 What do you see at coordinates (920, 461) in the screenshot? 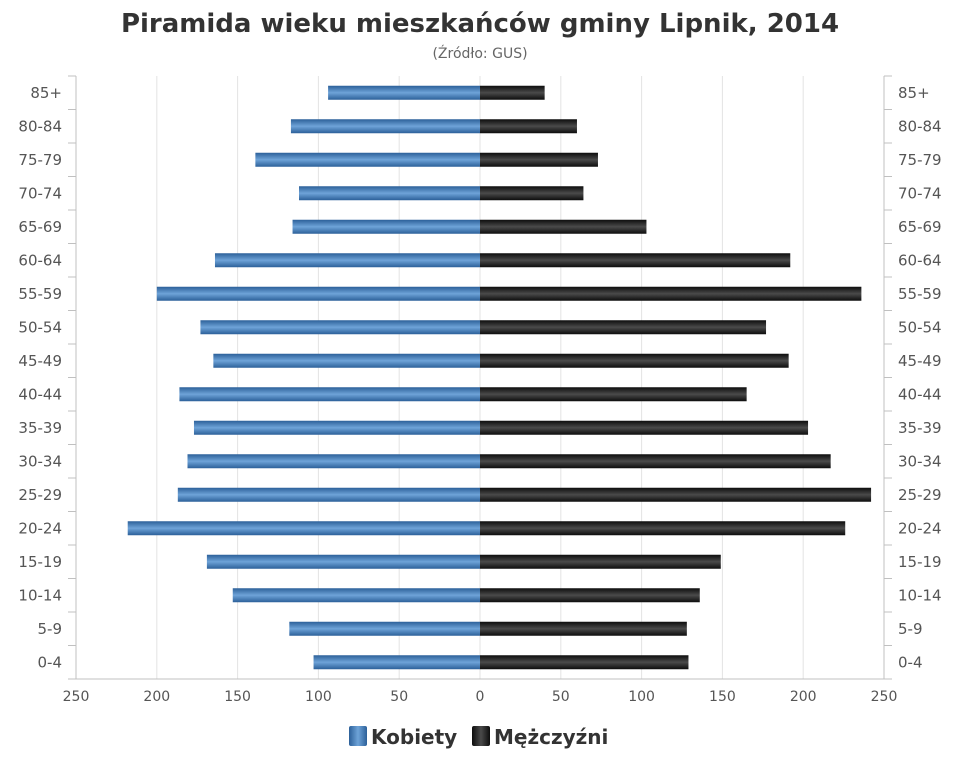
I see `category-label-right: 30-34` at bounding box center [920, 461].